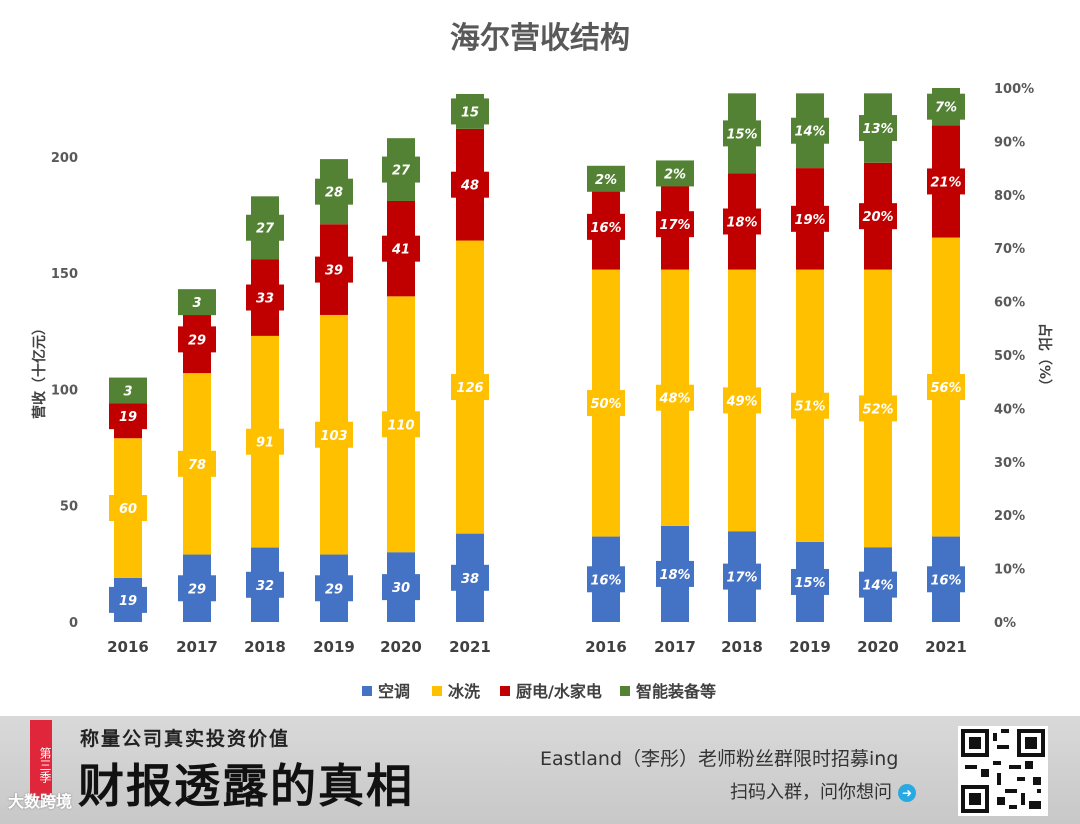 The width and height of the screenshot is (1080, 824). I want to click on right-data-label: 15%, so click(741, 134).